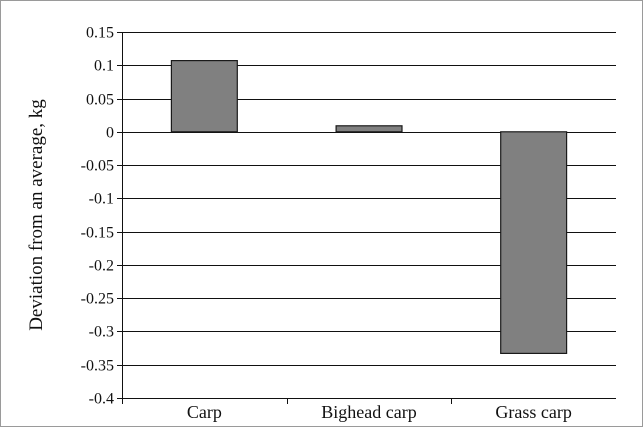 The image size is (643, 432). What do you see at coordinates (368, 412) in the screenshot?
I see `x-category-label: Bighead carp` at bounding box center [368, 412].